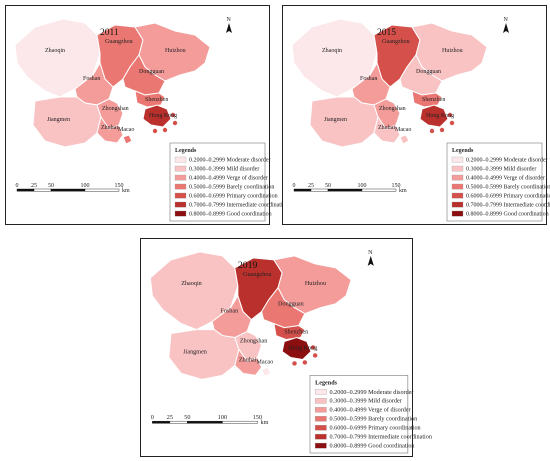 The height and width of the screenshot is (461, 550). I want to click on city-label-zhaoqin: Zhaoqin, so click(191, 284).